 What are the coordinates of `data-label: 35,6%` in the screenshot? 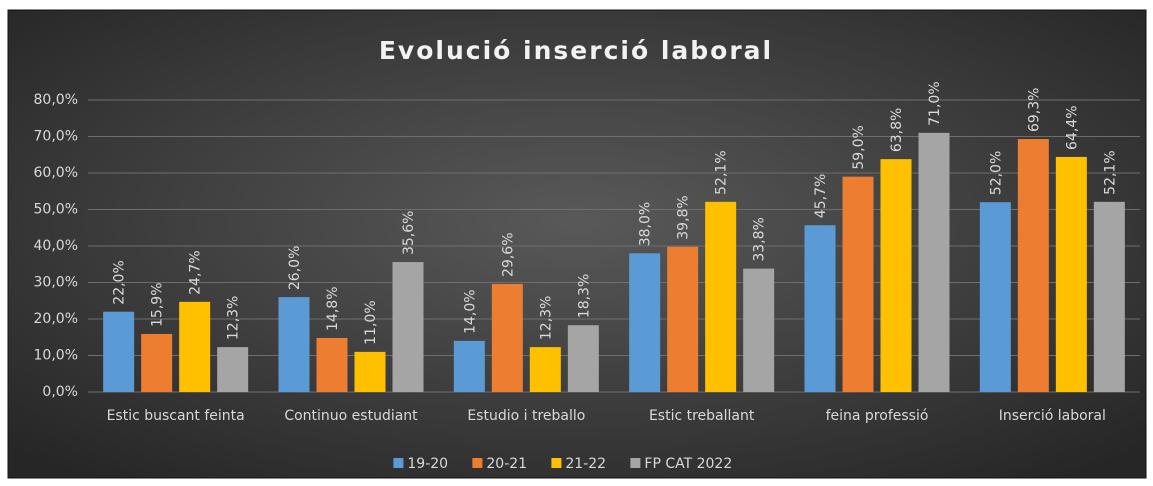 It's located at (409, 233).